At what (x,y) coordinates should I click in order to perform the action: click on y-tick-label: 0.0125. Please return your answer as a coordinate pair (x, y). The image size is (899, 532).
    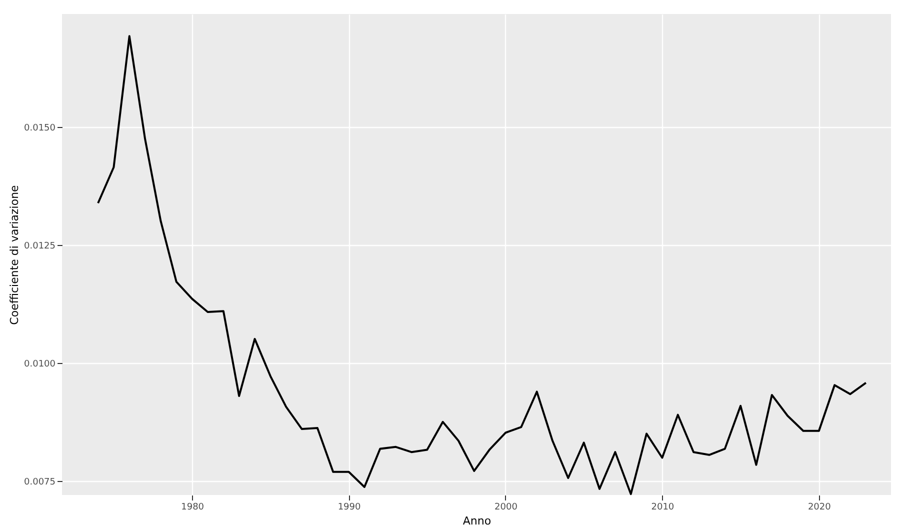
    Looking at the image, I should click on (40, 247).